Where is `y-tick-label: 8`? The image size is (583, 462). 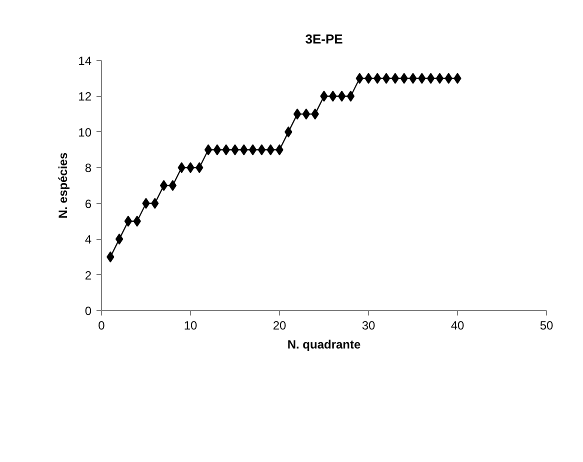 y-tick-label: 8 is located at coordinates (88, 168).